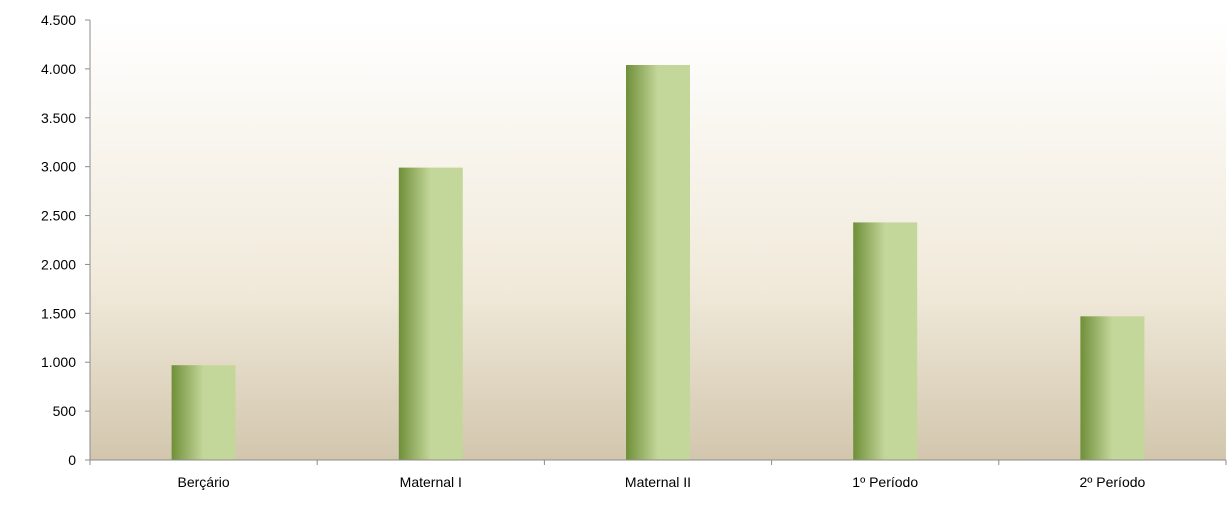 Image resolution: width=1228 pixels, height=512 pixels. Describe the element at coordinates (58, 313) in the screenshot. I see `y-tick-label: 1.500` at that location.